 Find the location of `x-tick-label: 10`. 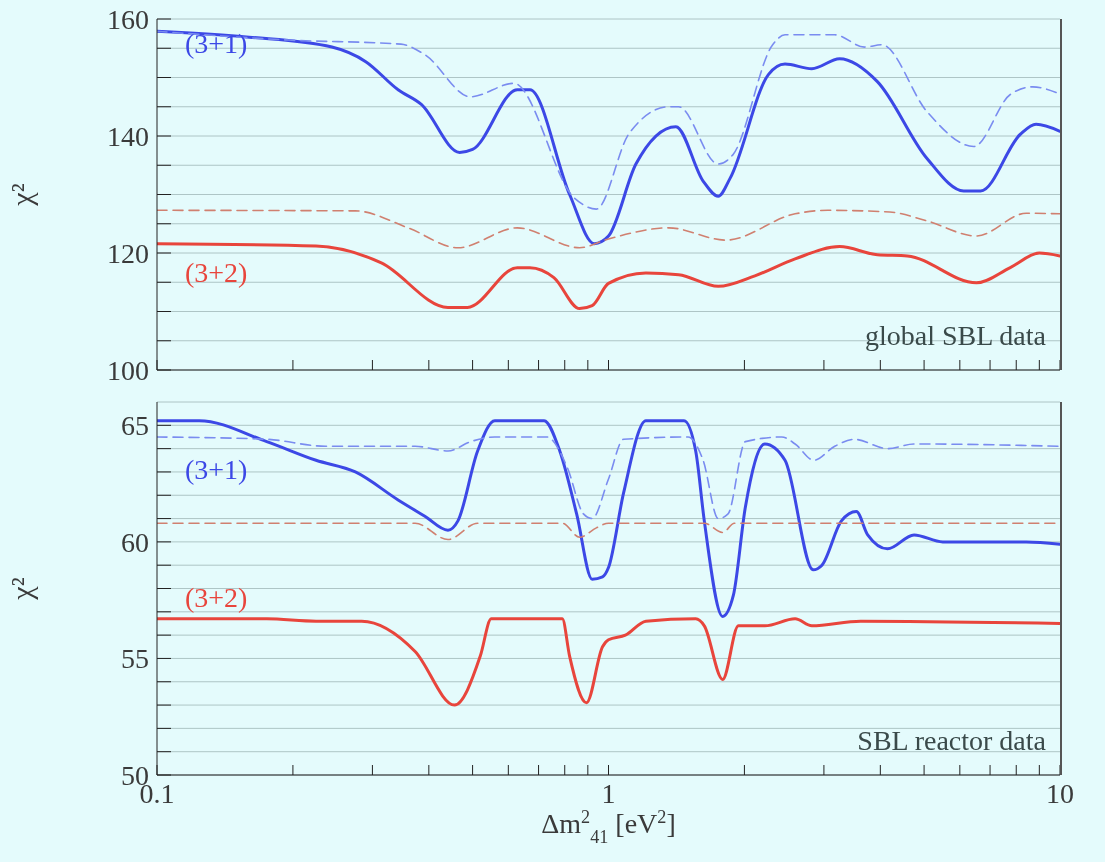

x-tick-label: 10 is located at coordinates (1060, 793).